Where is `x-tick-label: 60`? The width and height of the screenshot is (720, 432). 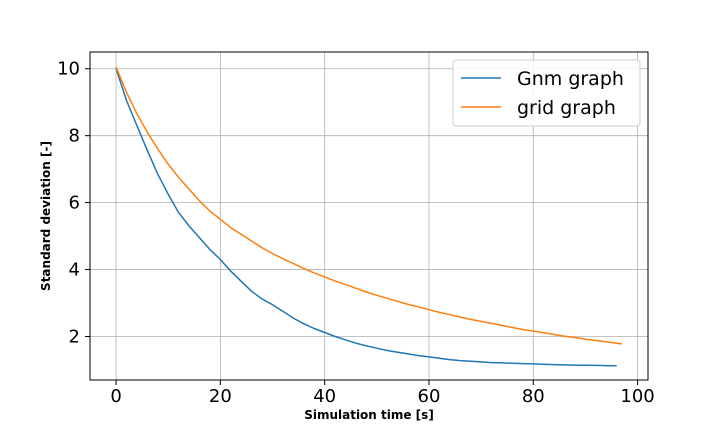 x-tick-label: 60 is located at coordinates (429, 396).